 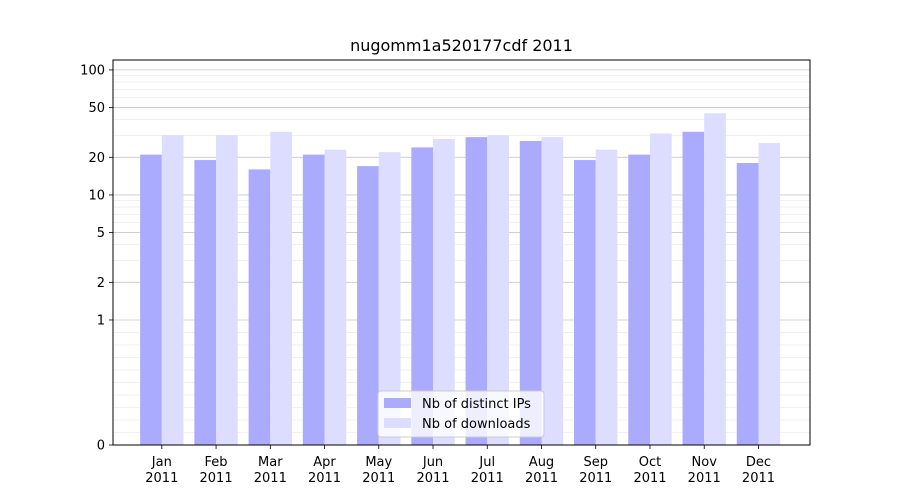 What do you see at coordinates (461, 45) in the screenshot?
I see `chart-title: nugomm1a520177cdf 2011` at bounding box center [461, 45].